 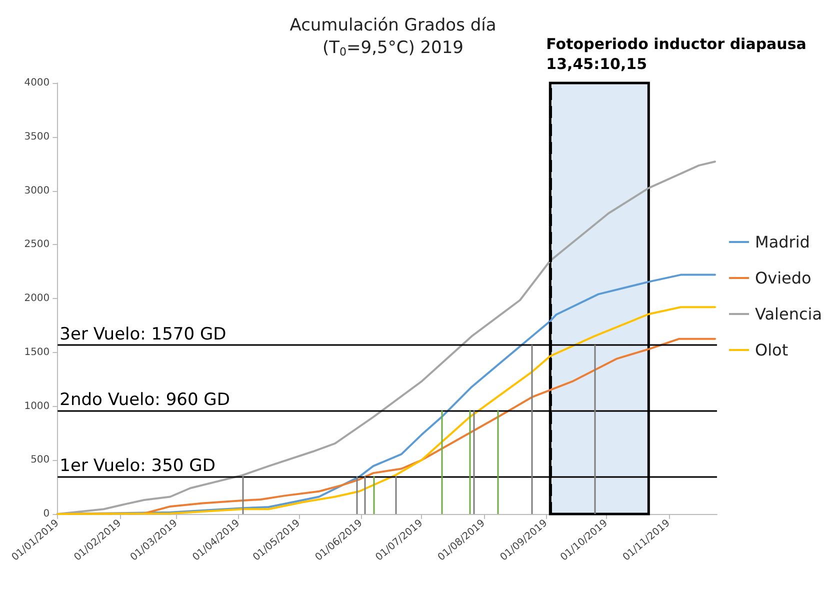 I want to click on y-tick-label: 4000, so click(x=37, y=83).